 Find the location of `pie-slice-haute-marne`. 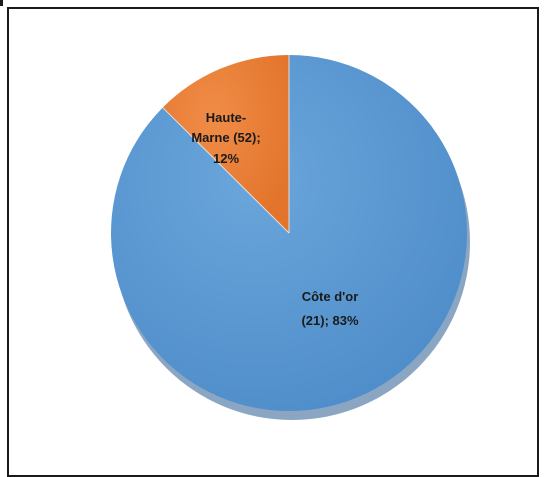

pie-slice-haute-marne is located at coordinates (225, 144).